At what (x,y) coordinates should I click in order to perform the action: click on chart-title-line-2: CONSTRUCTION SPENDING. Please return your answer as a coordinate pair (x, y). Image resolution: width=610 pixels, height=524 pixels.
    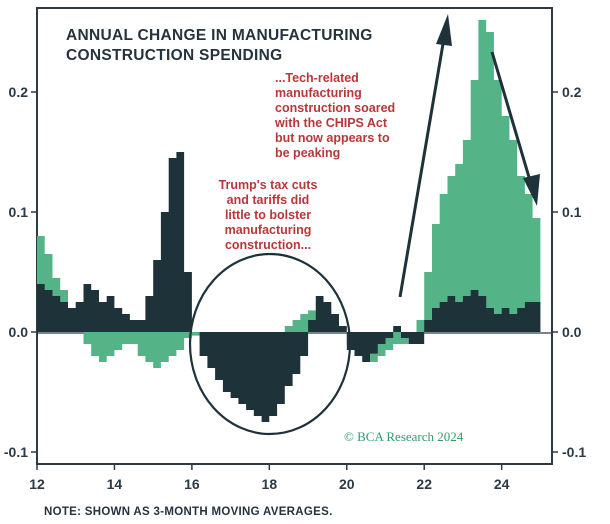
    Looking at the image, I should click on (174, 55).